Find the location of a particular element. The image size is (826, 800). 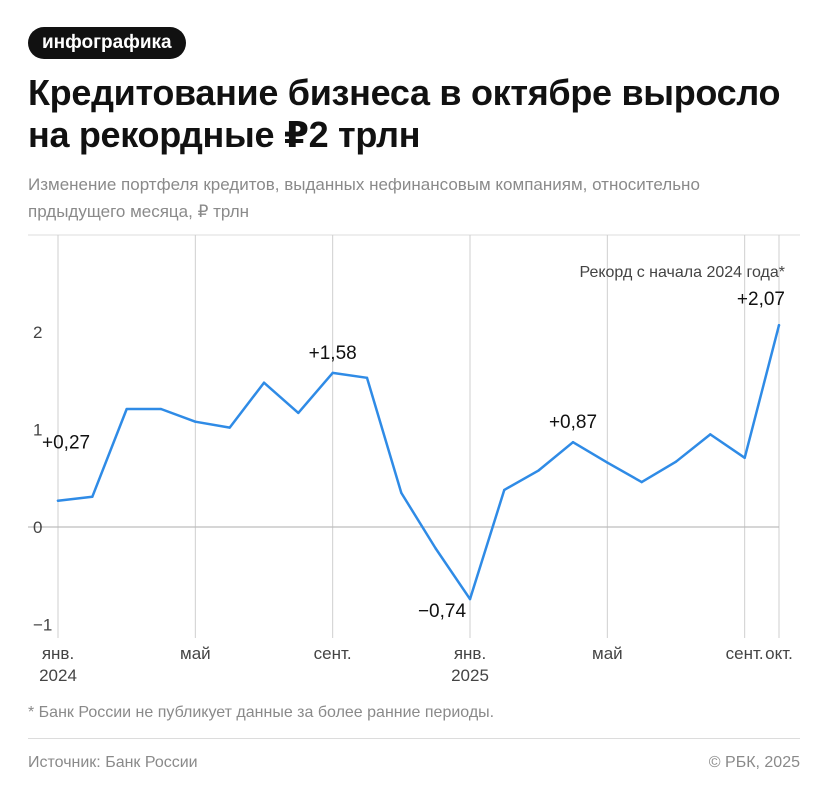

y-tick-label: −1 is located at coordinates (42, 625).